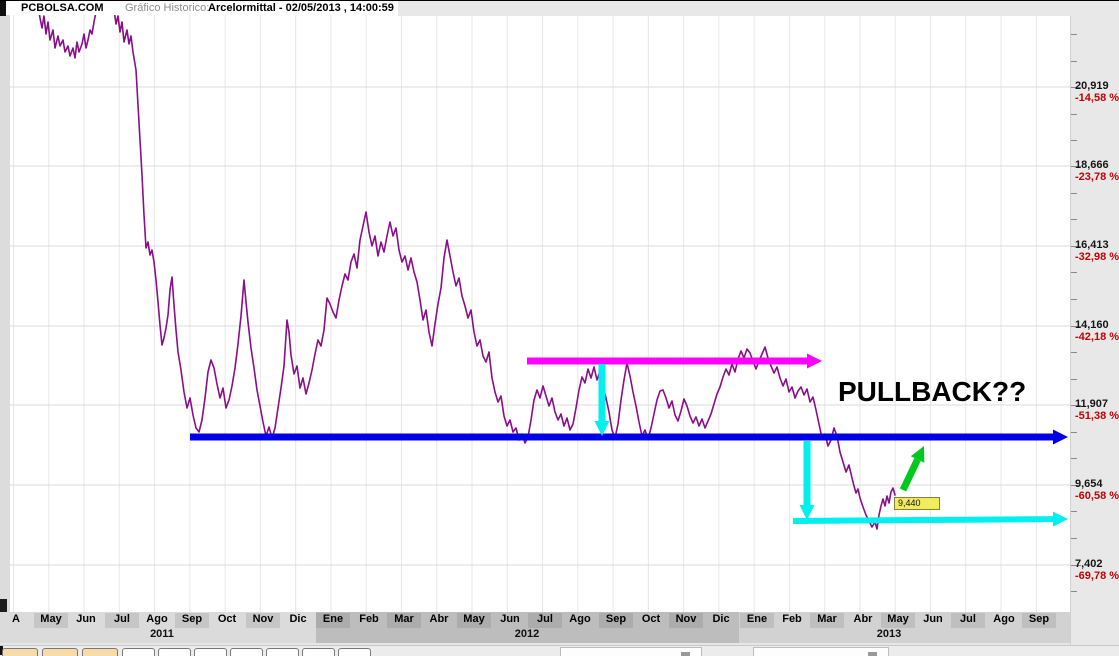 The image size is (1119, 656). I want to click on y-axis-percent-label: -14,58 %, so click(1097, 98).